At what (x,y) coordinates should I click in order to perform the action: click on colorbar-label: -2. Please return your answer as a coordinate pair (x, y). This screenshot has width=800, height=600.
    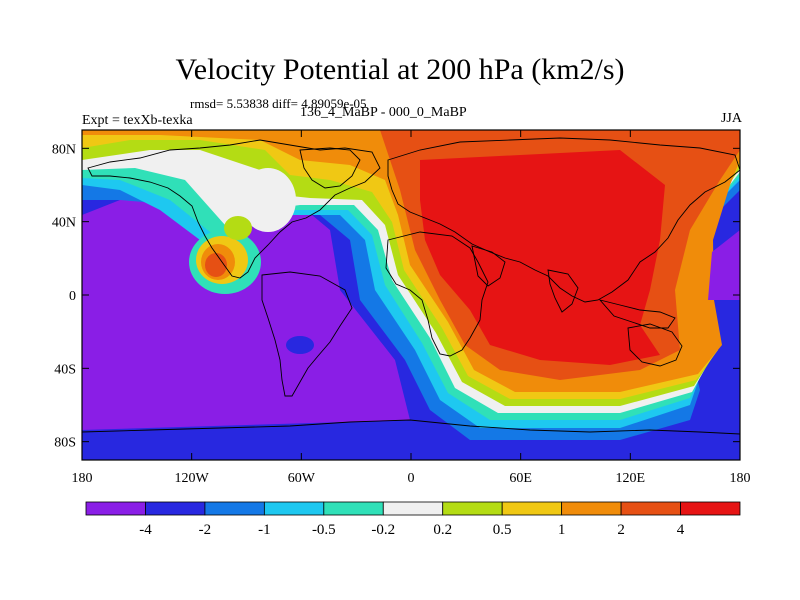
    Looking at the image, I should click on (205, 530).